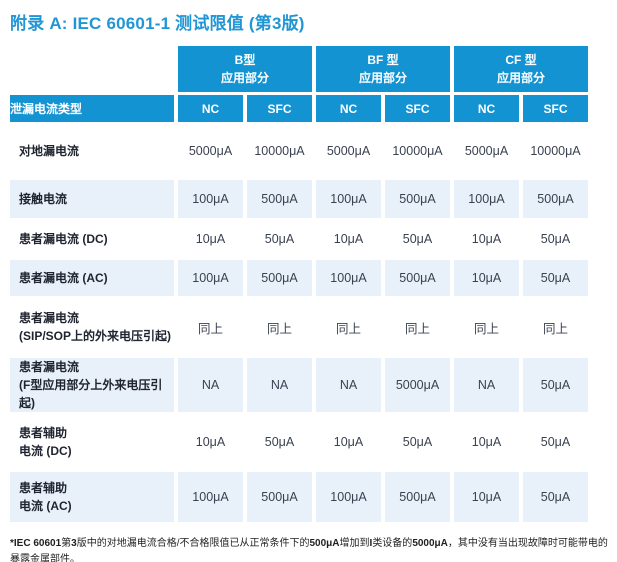 This screenshot has height=562, width=617. I want to click on group-header-row: B型 应用部分 BF 型 应用部分 CF 型 应用部分, so click(299, 69).